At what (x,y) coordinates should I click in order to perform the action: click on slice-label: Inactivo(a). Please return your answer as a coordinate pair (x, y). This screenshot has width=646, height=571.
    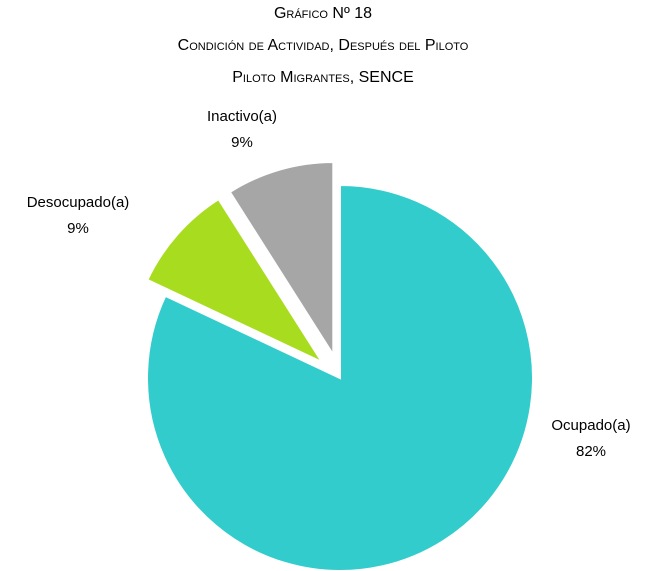
    Looking at the image, I should click on (242, 116).